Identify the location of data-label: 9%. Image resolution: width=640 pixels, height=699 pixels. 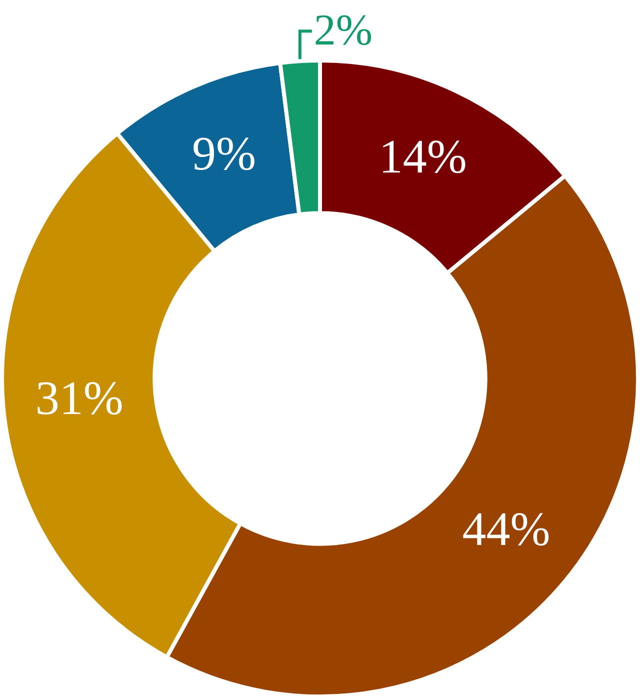
(224, 153).